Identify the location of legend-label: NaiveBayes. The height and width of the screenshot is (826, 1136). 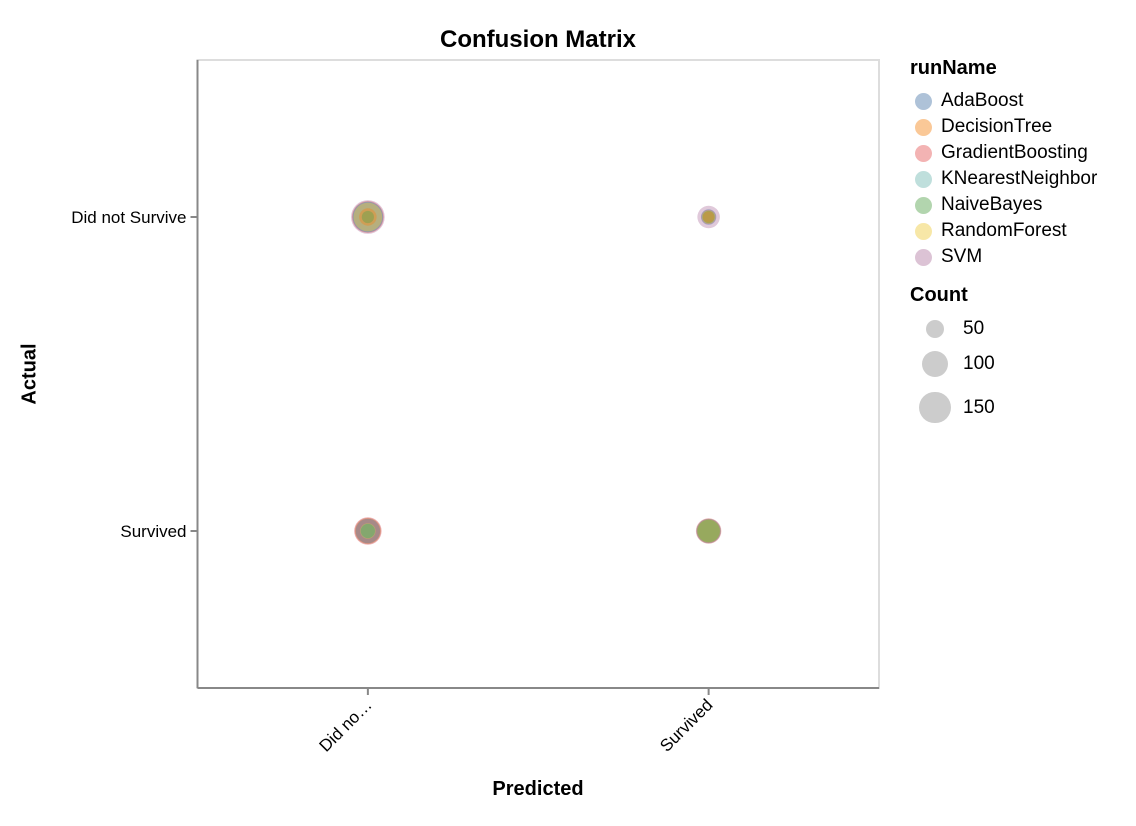
(992, 204).